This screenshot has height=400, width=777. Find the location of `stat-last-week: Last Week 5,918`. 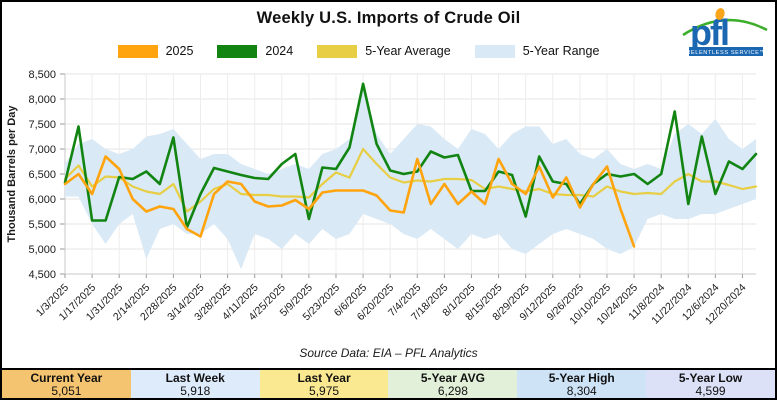

stat-last-week: Last Week 5,918 is located at coordinates (195, 384).